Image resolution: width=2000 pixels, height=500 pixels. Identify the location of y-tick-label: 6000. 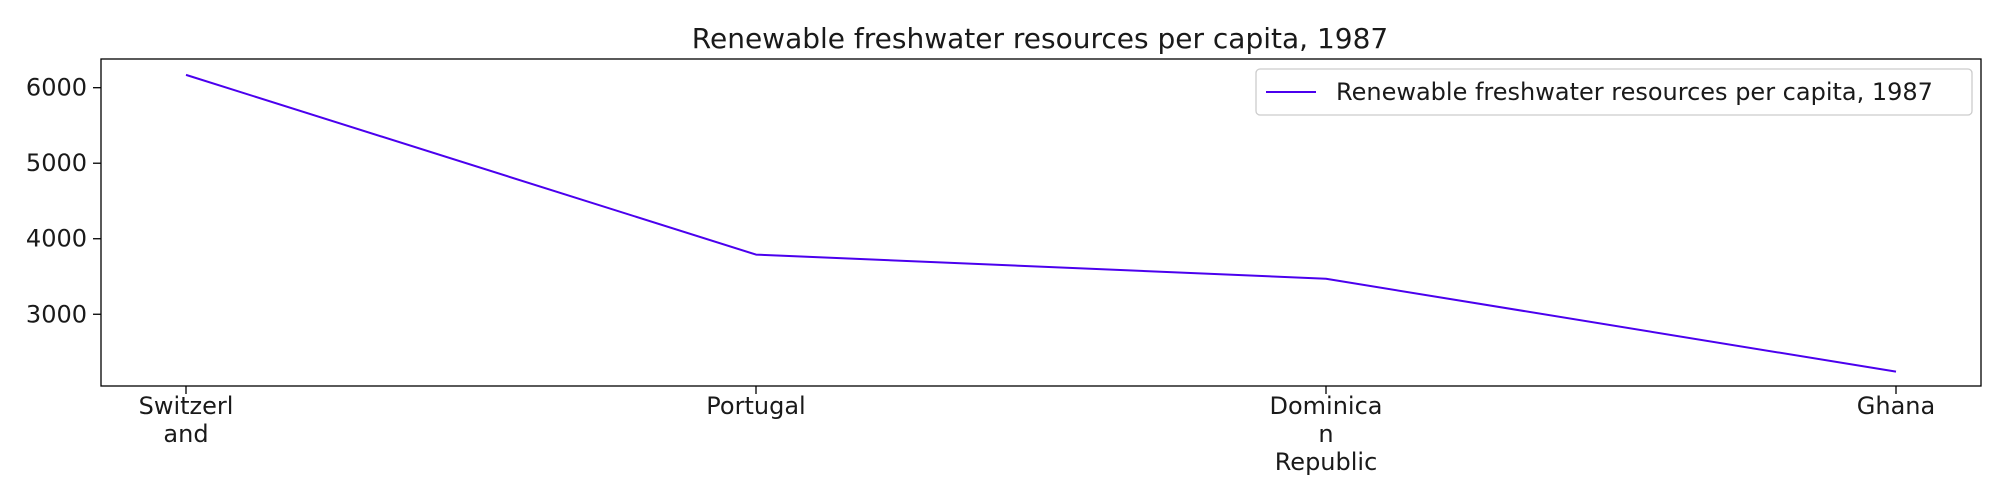
(56, 88).